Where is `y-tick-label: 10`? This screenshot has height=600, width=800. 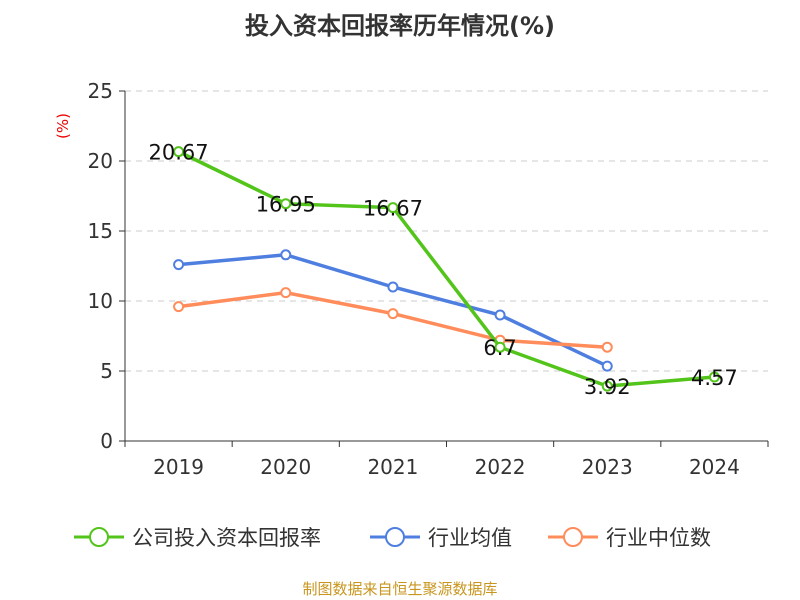 y-tick-label: 10 is located at coordinates (100, 301).